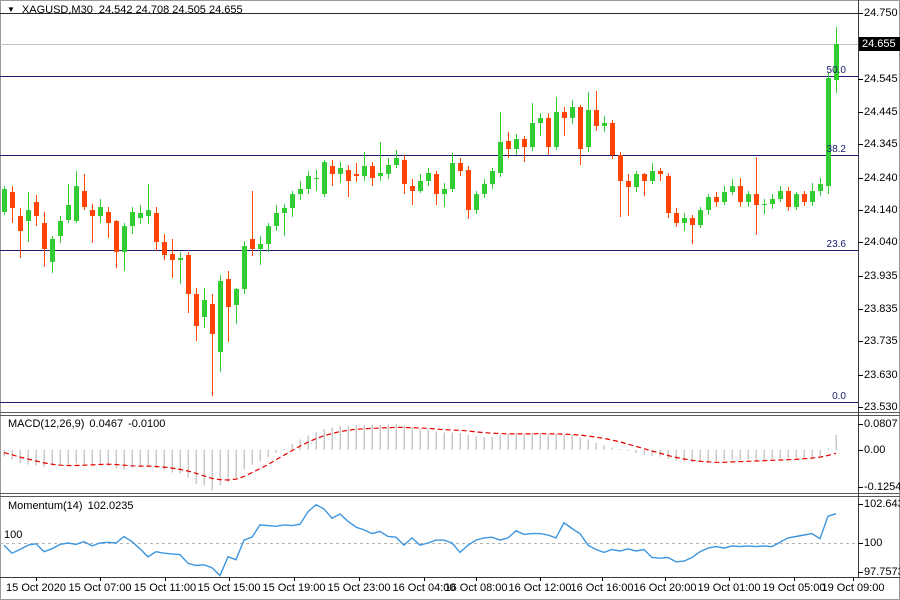 This screenshot has width=900, height=600. Describe the element at coordinates (879, 288) in the screenshot. I see `price-axis` at that location.